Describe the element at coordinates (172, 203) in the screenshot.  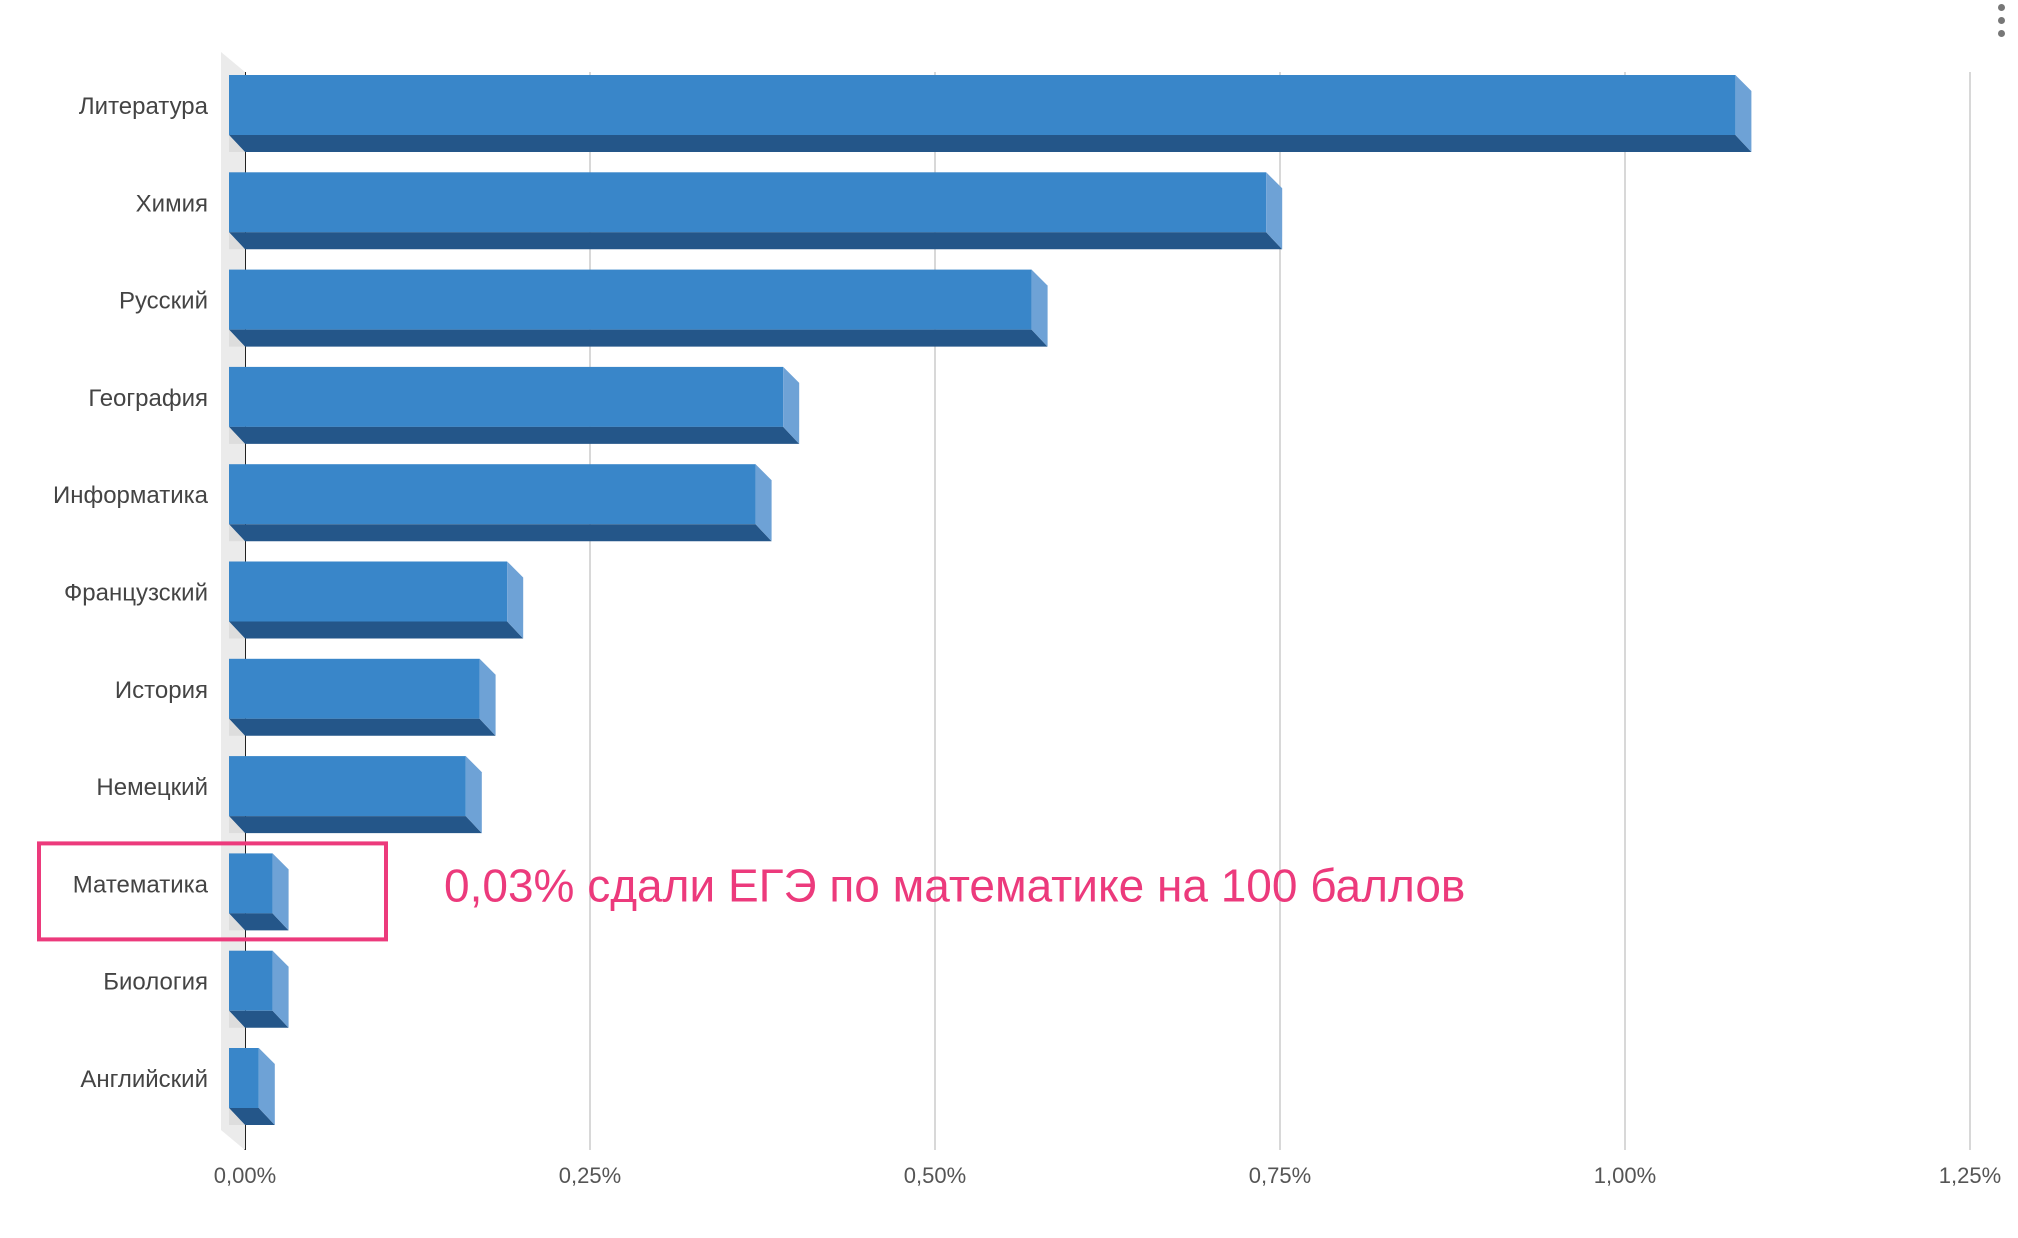
I see `category-label: Химия` at that location.